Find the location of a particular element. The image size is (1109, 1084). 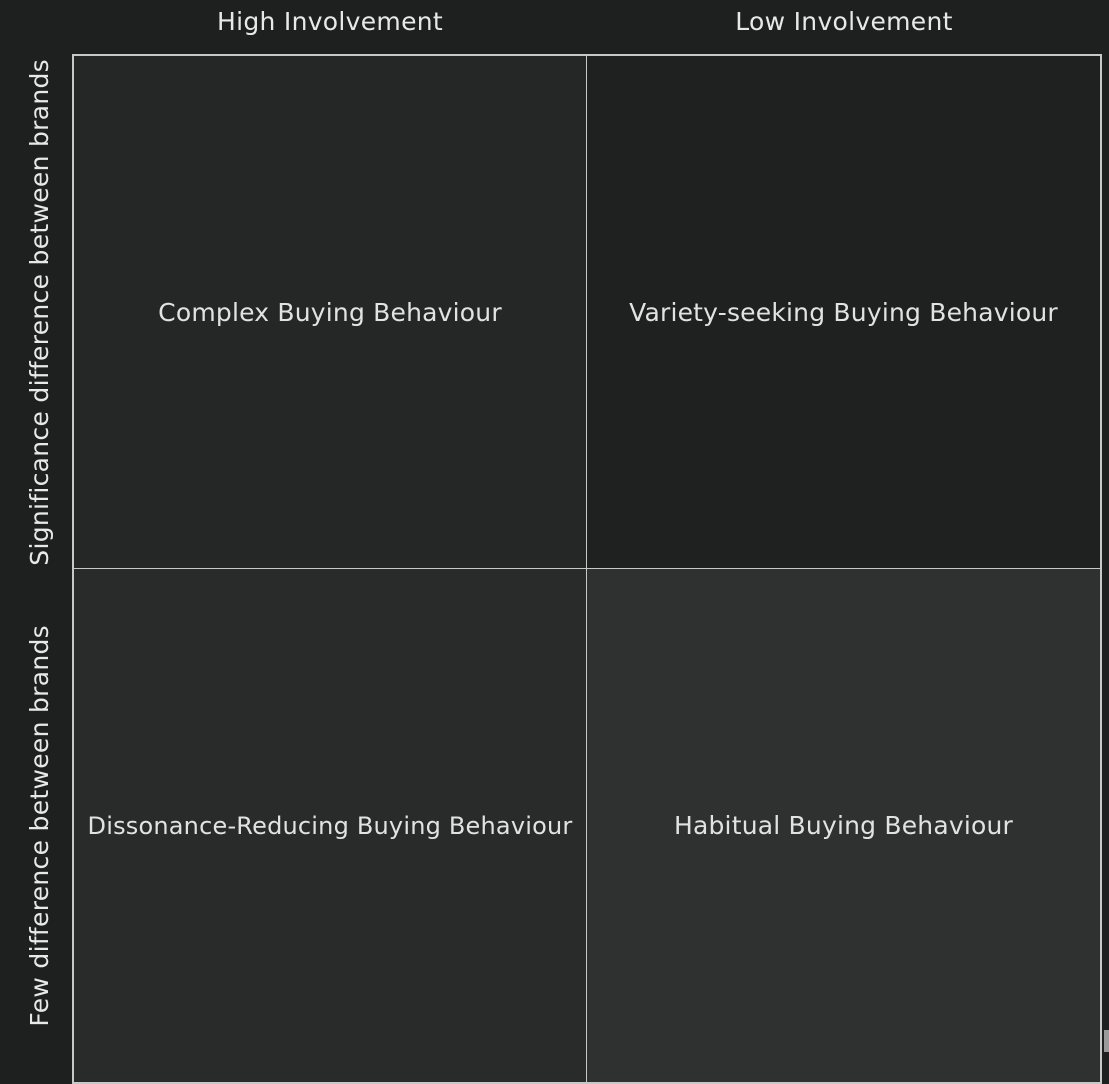

column-header-low-involvement: Low Involvement is located at coordinates (844, 21).